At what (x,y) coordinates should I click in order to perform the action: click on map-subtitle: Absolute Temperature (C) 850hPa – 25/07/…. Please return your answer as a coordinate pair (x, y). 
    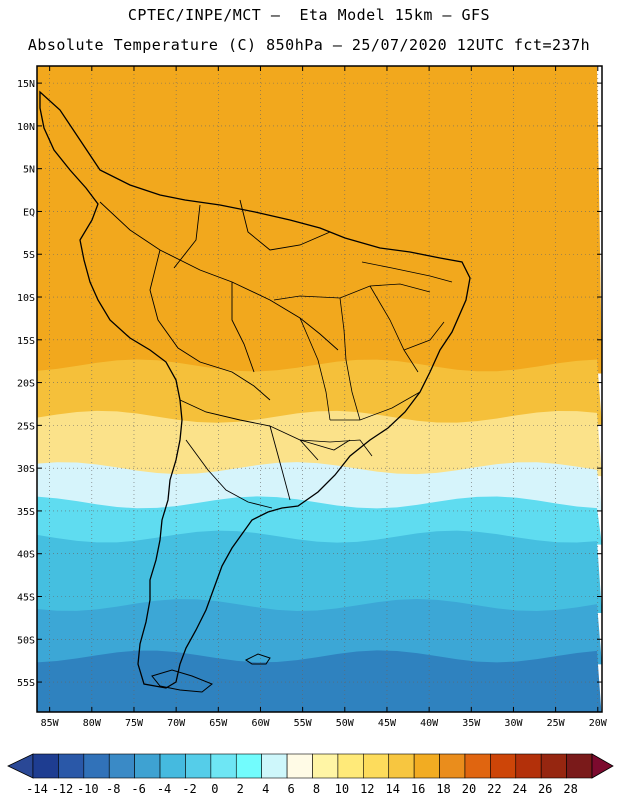
    Looking at the image, I should click on (309, 45).